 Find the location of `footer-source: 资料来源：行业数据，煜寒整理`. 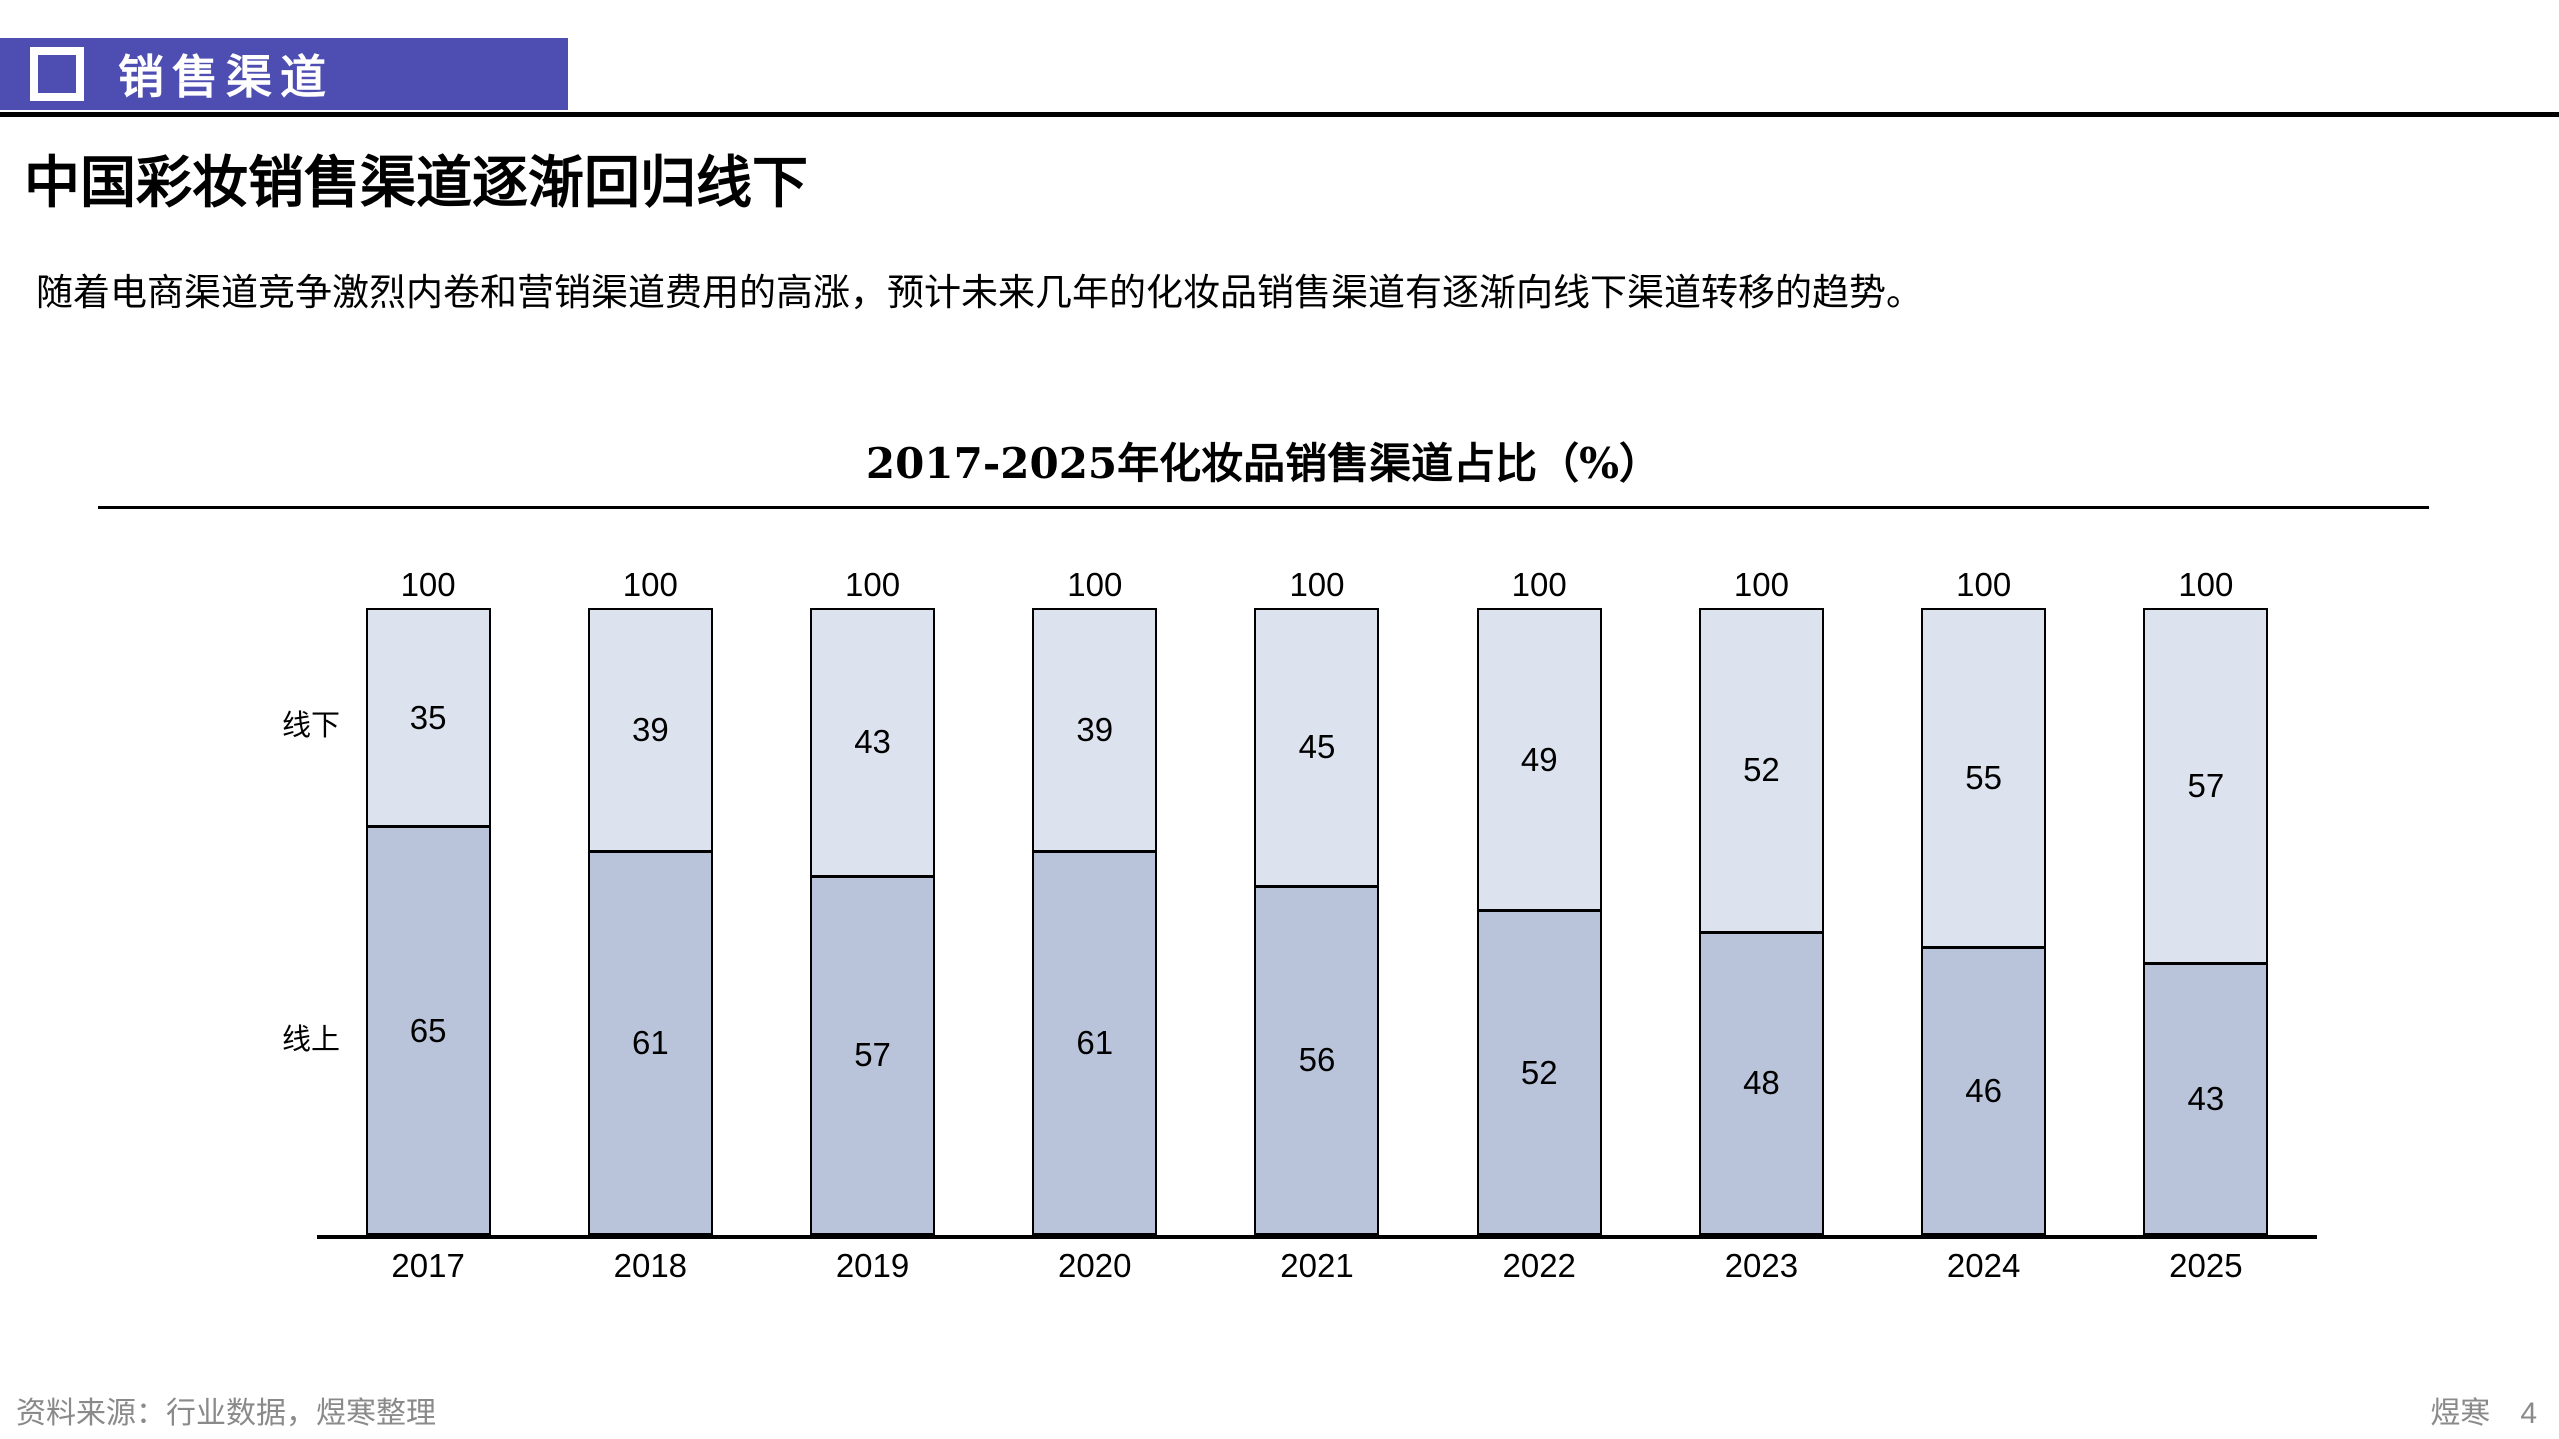

footer-source: 资料来源：行业数据，煜寒整理 is located at coordinates (226, 1413).